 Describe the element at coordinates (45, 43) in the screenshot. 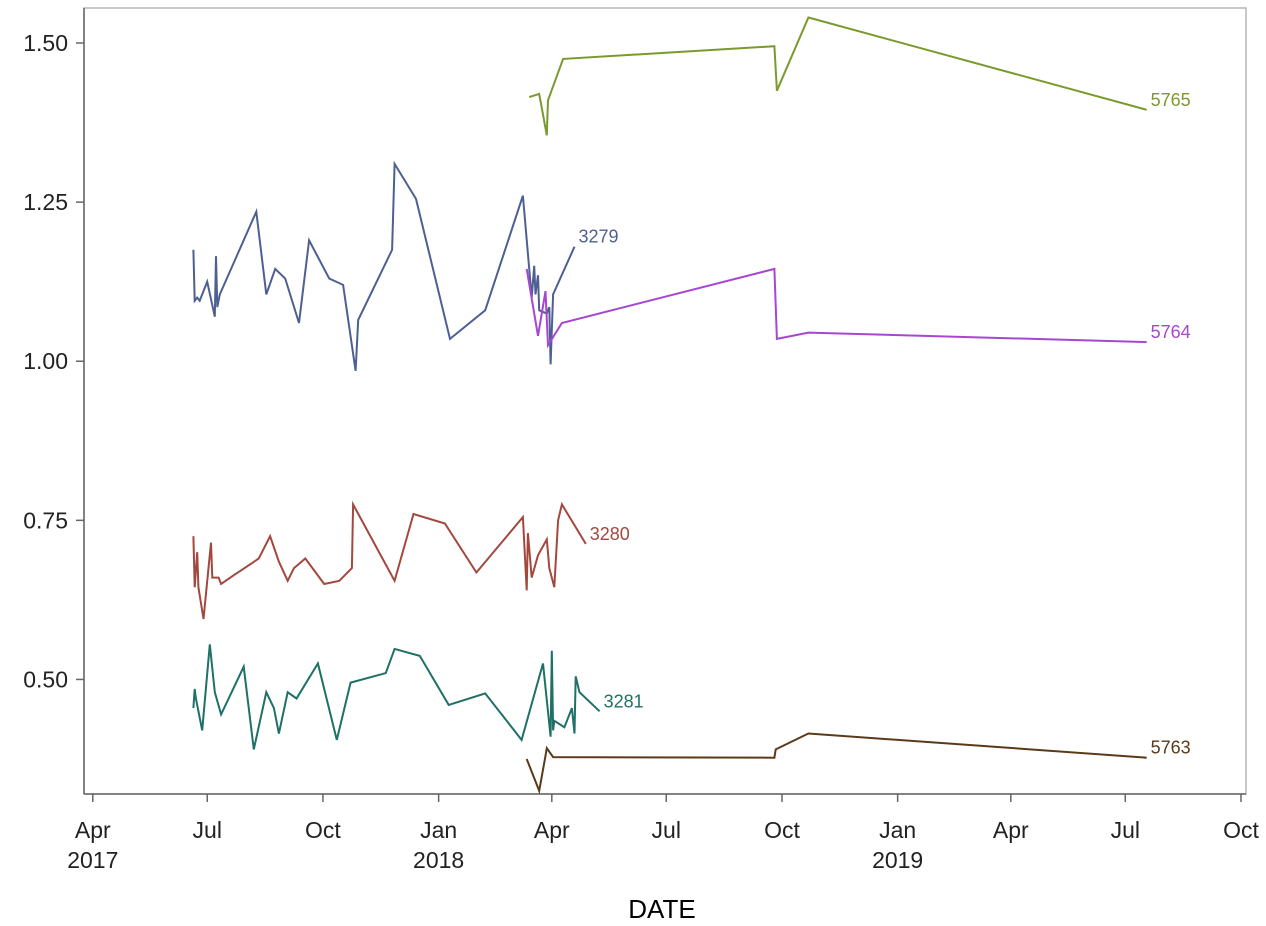

I see `y-tick-label: 1.50` at that location.